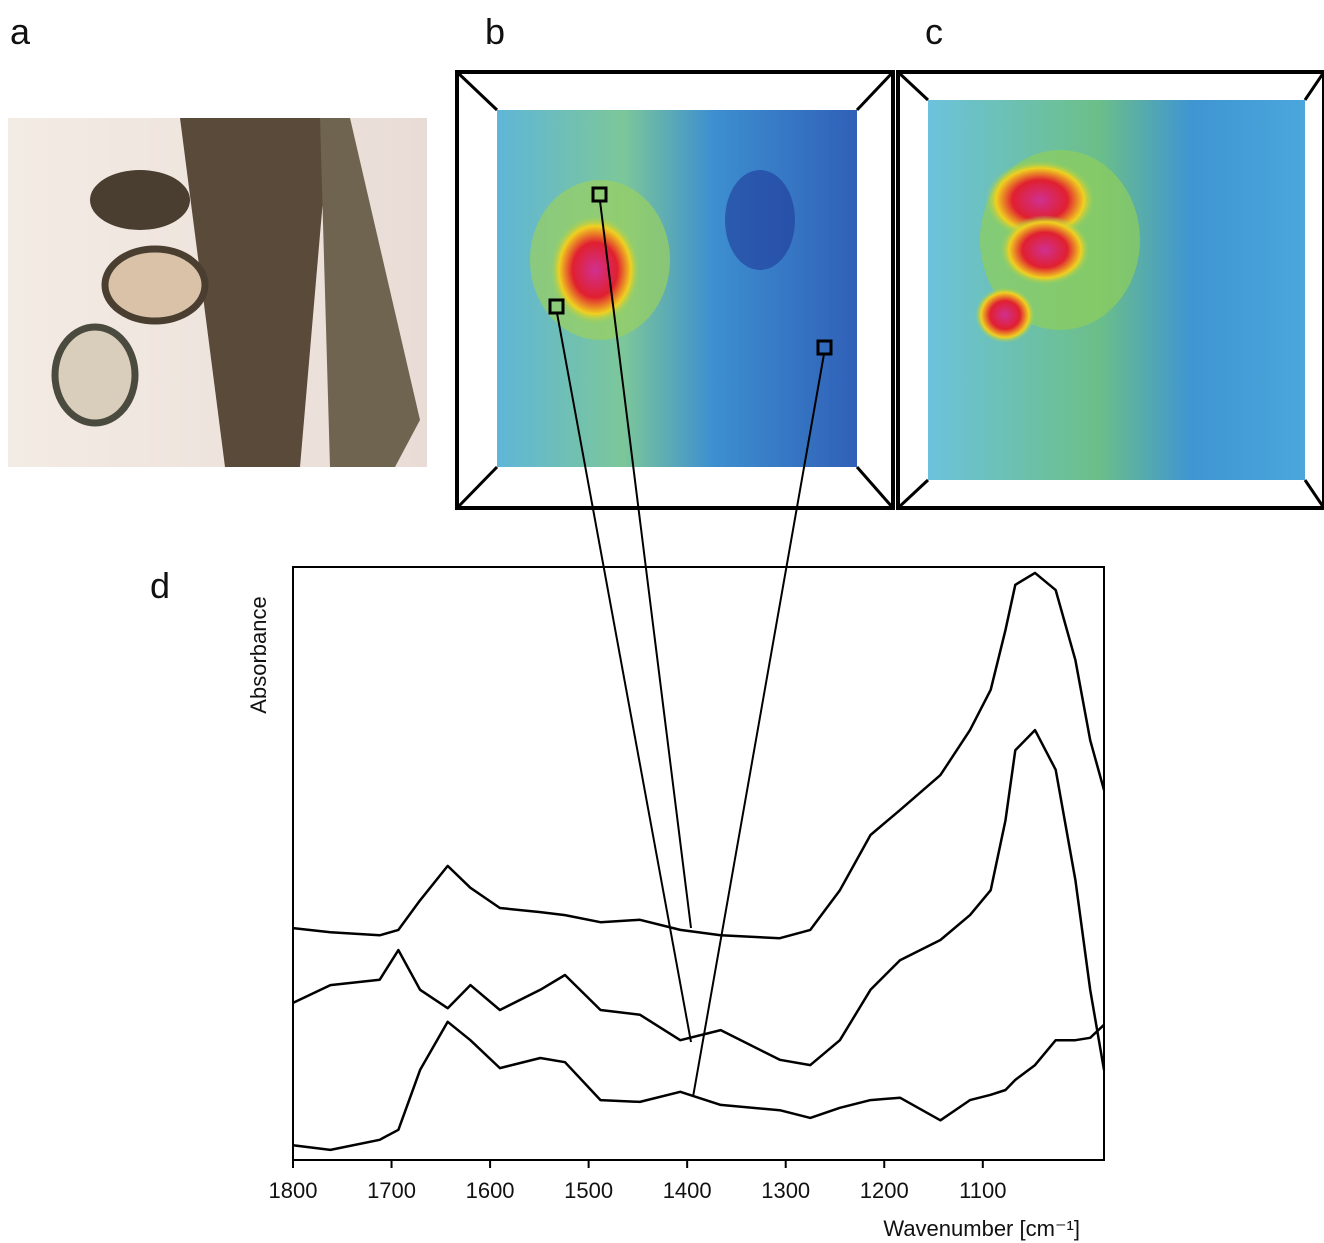  I want to click on x-axis-label: Wavenumber [cm⁻¹], so click(981, 1228).